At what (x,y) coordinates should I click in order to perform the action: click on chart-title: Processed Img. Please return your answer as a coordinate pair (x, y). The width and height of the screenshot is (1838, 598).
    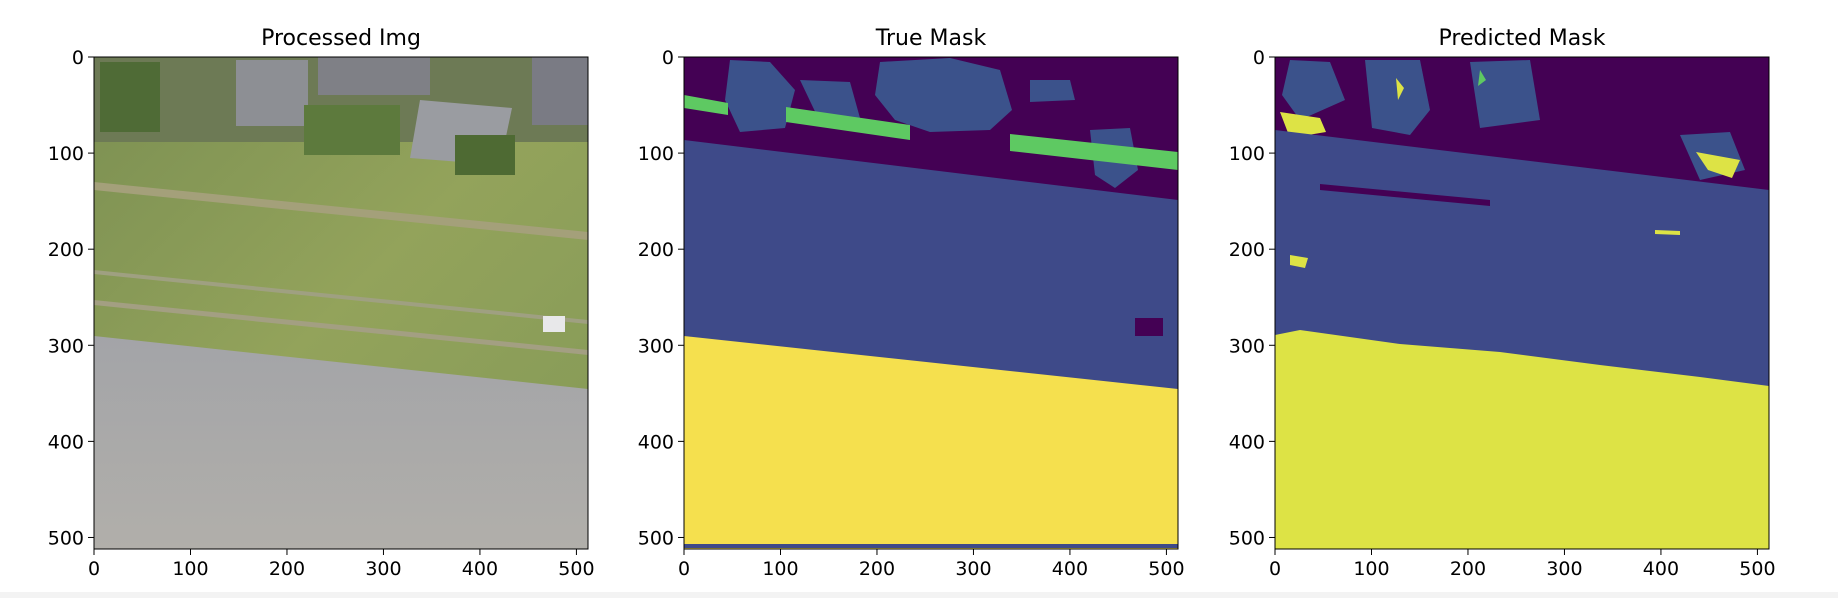
    Looking at the image, I should click on (341, 38).